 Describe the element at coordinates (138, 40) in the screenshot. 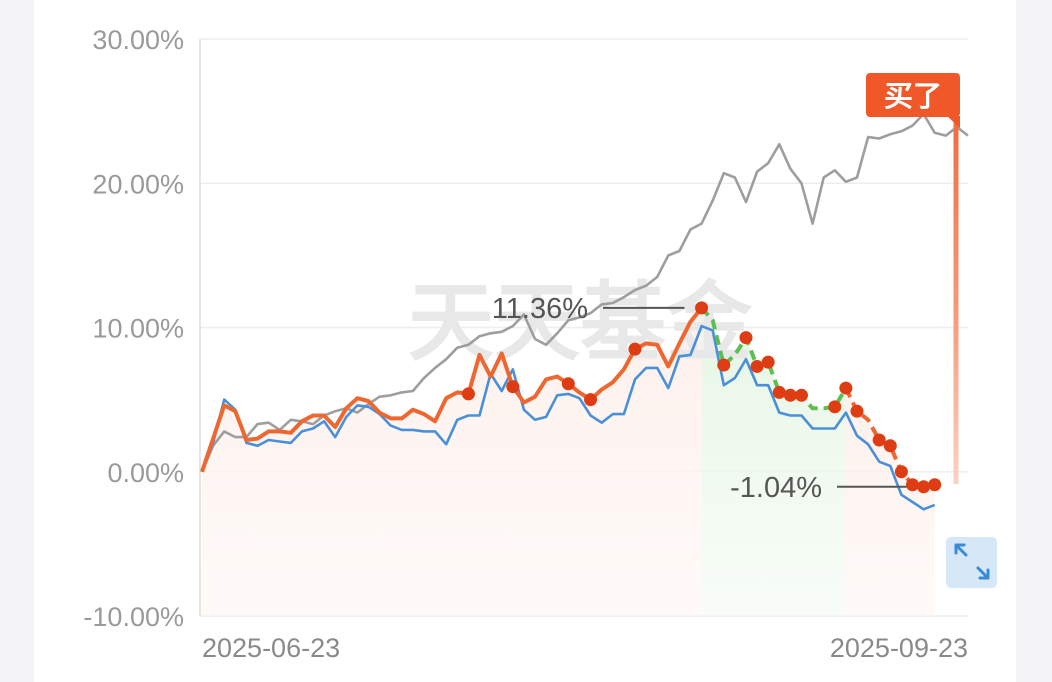

I see `y-tick-label: 30.00%` at that location.